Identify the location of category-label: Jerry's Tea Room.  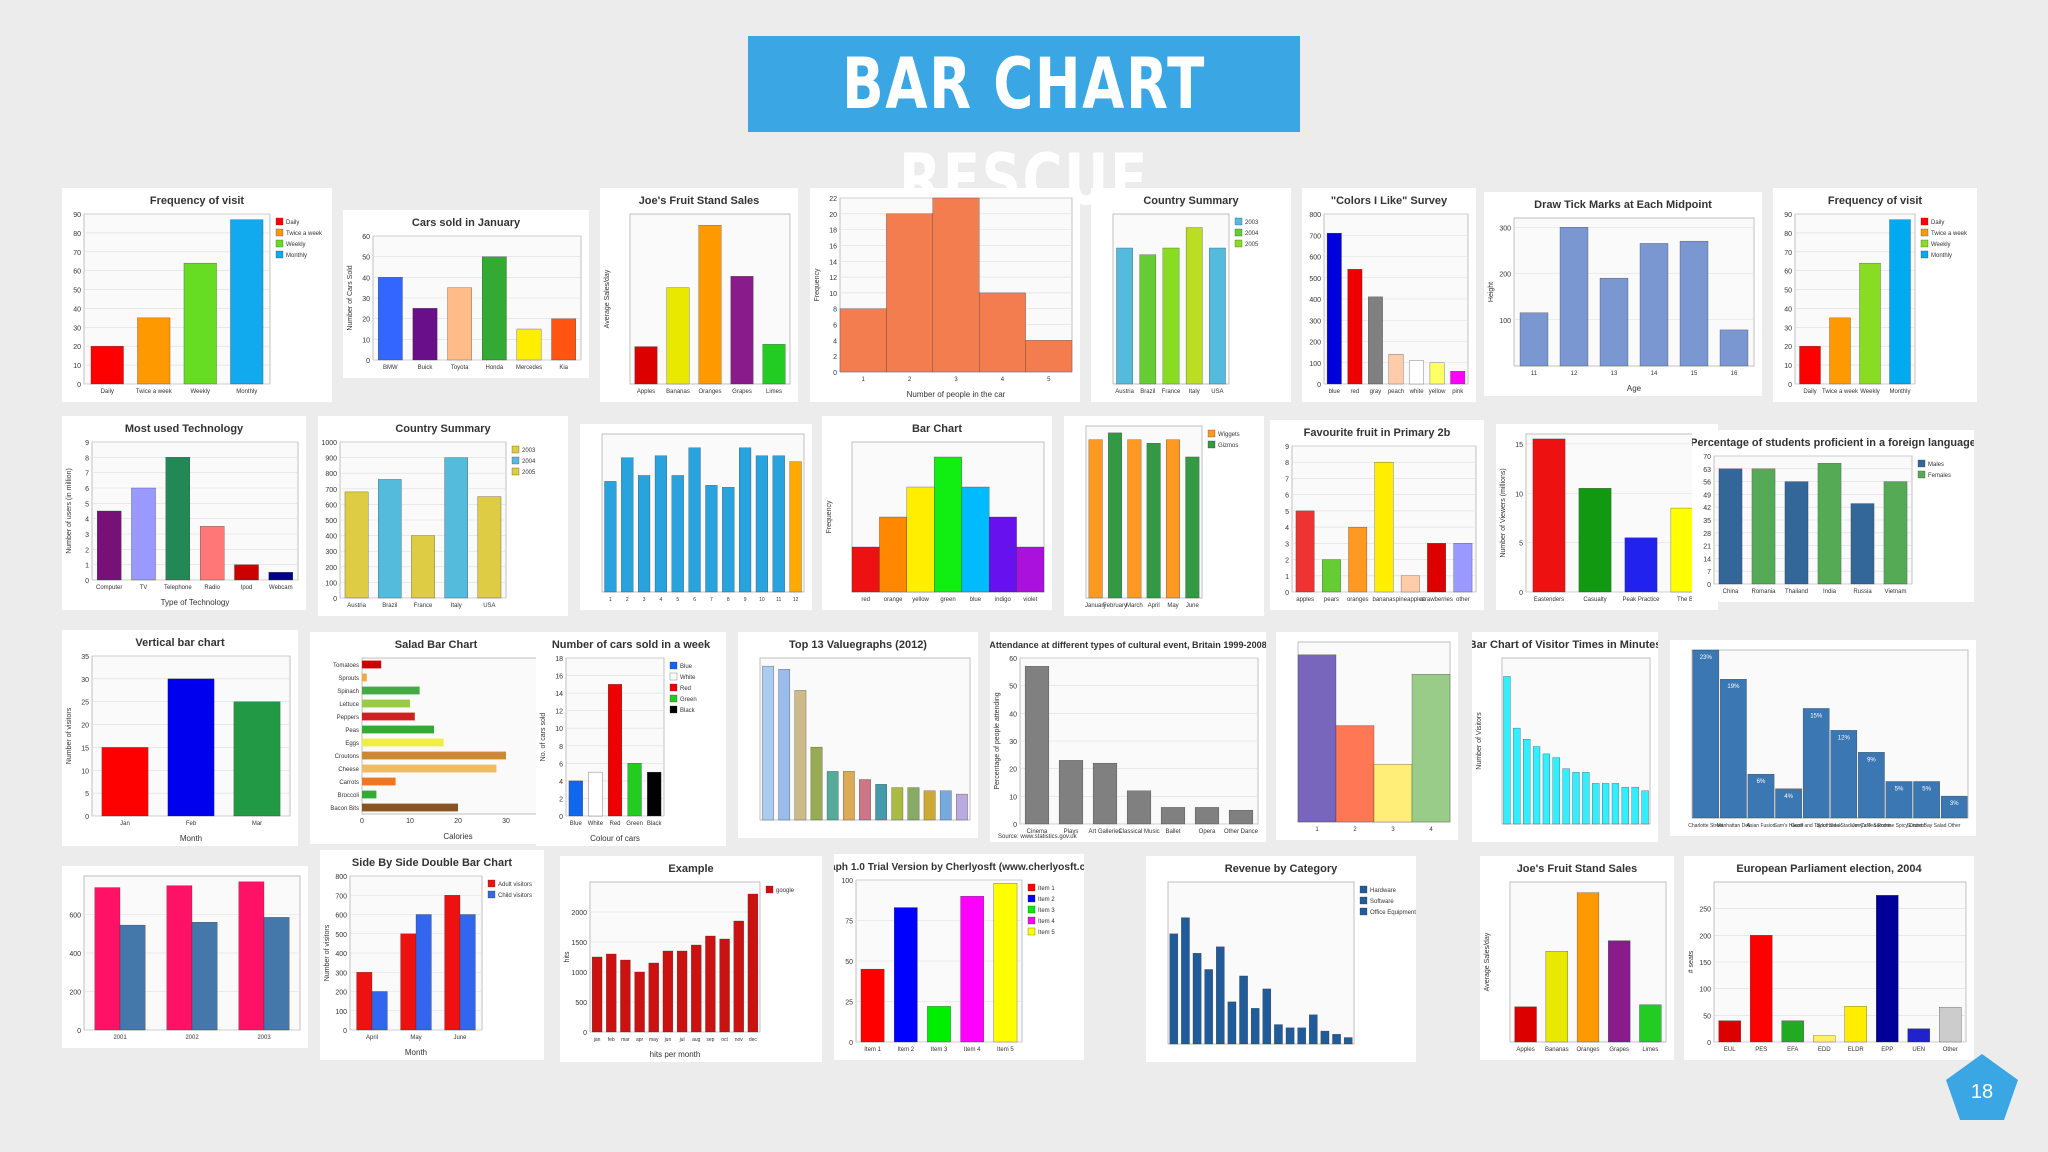
(1871, 826).